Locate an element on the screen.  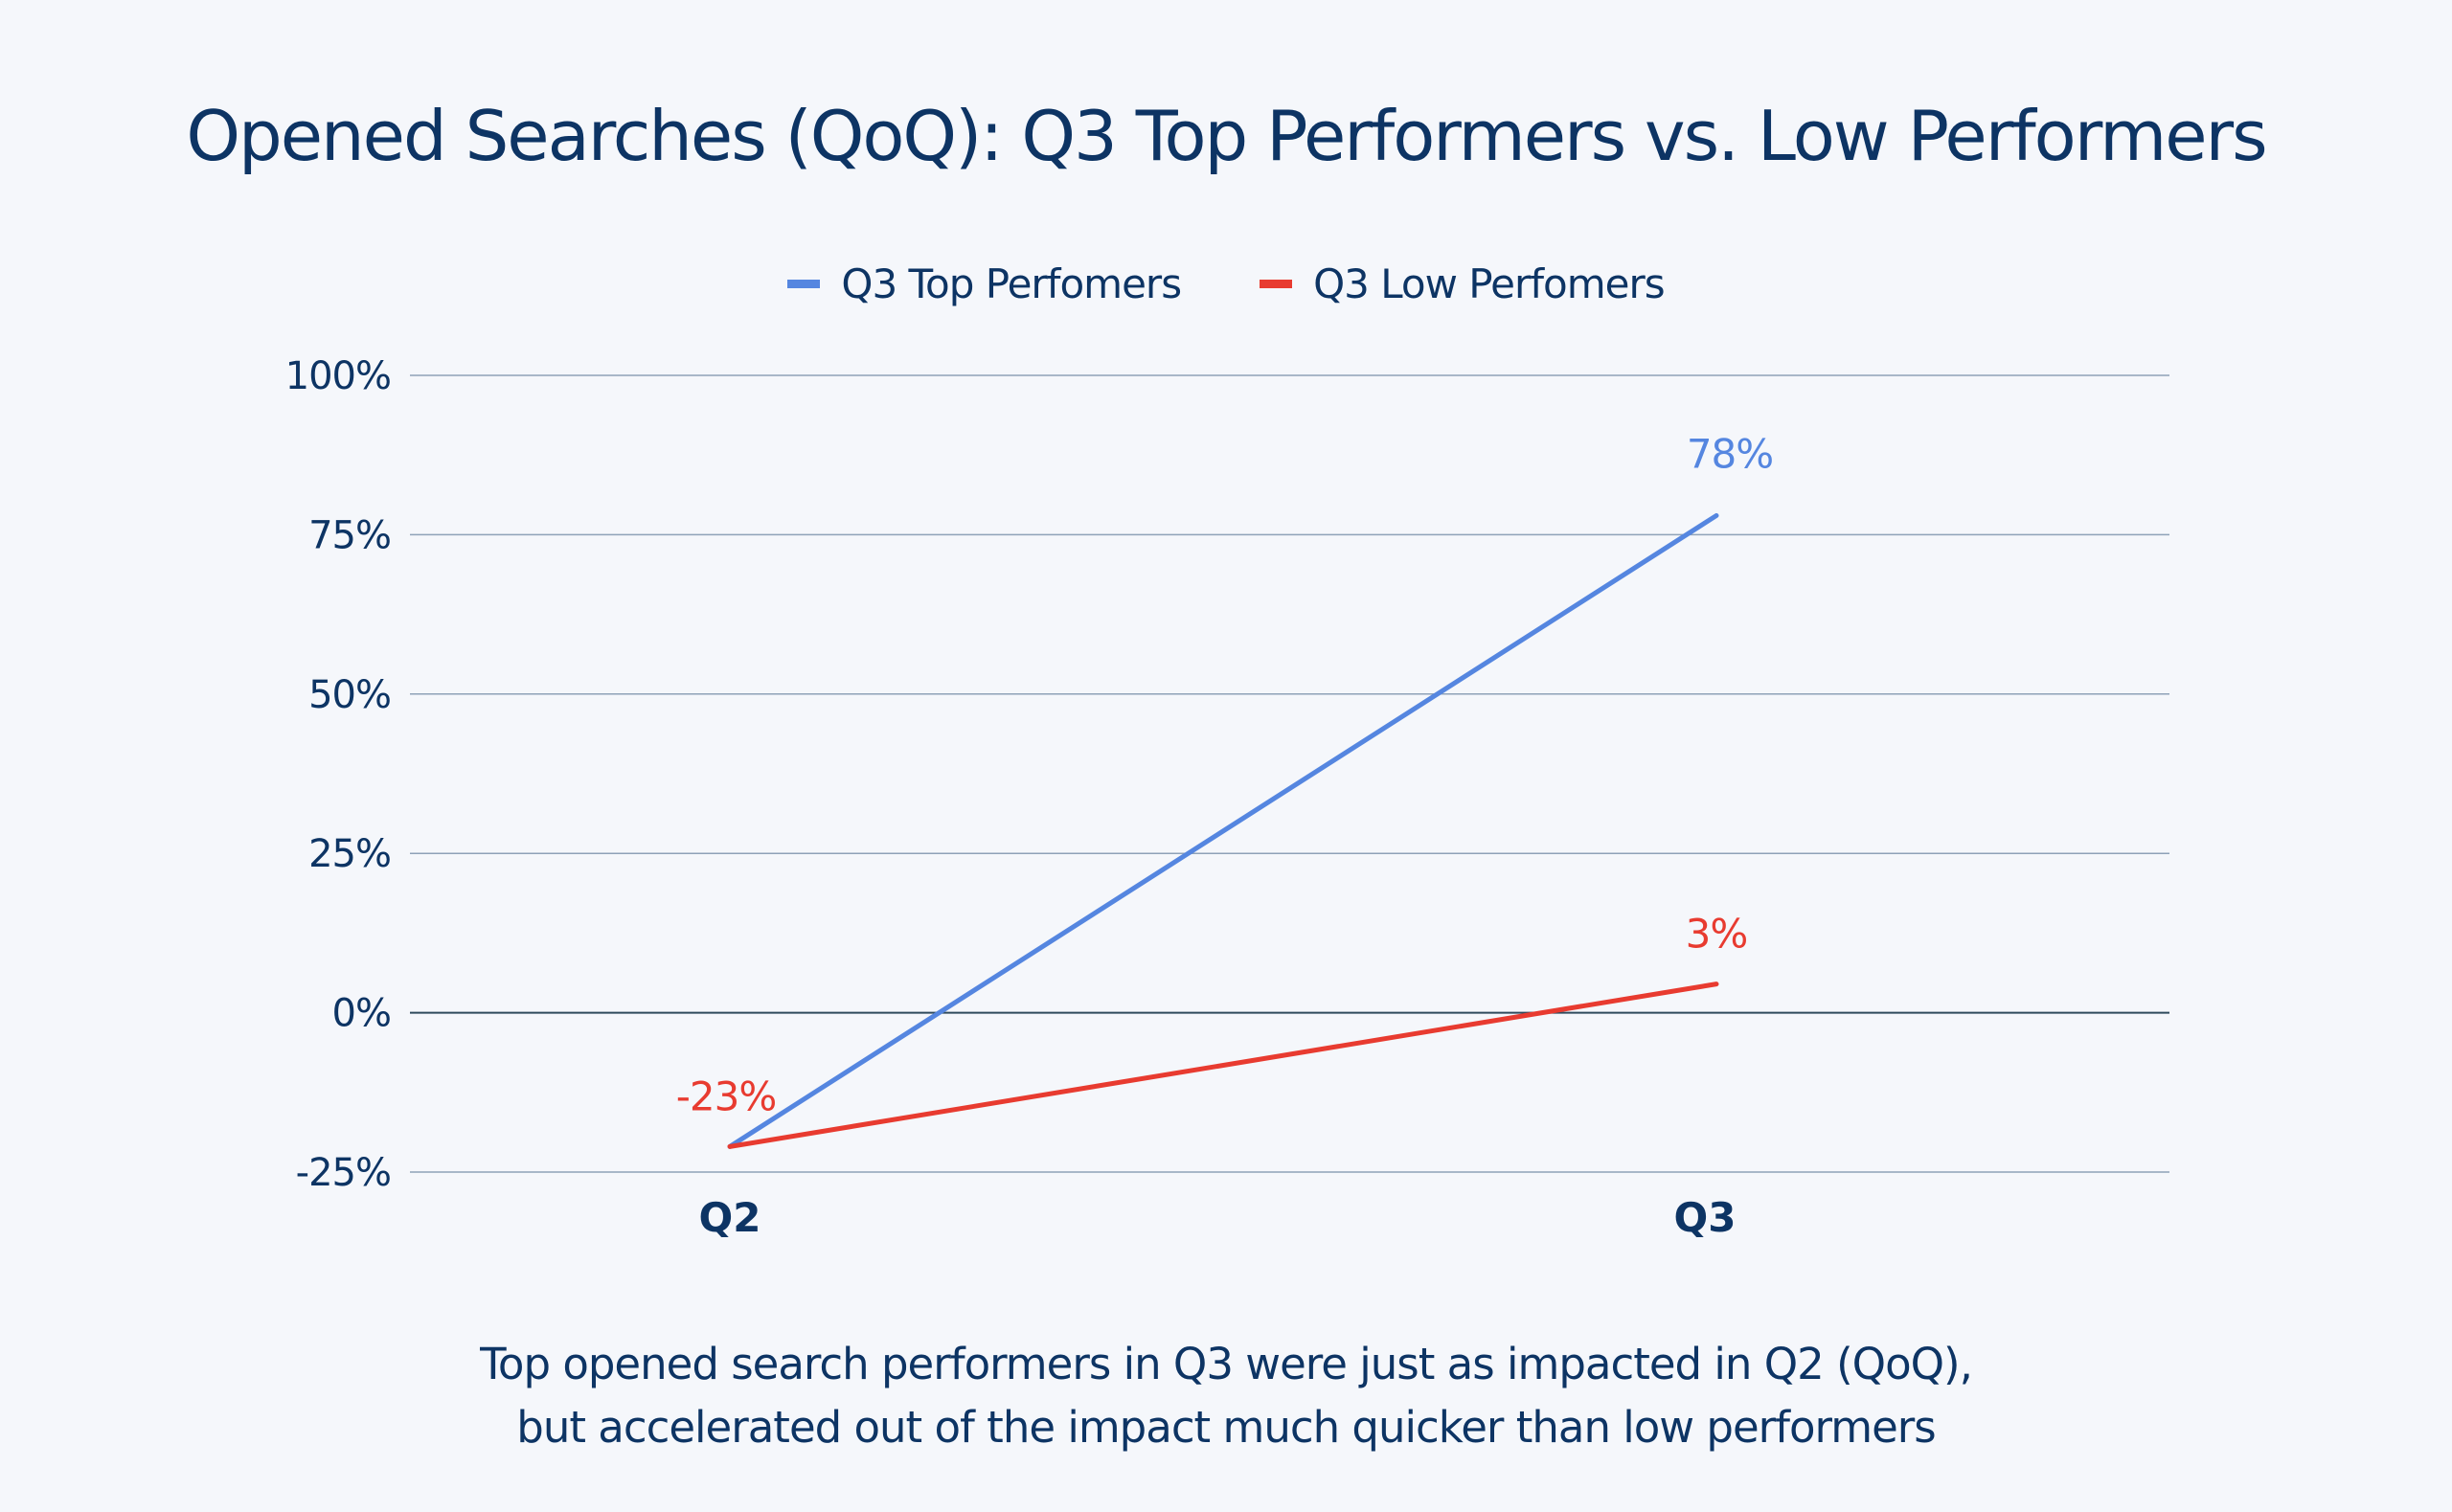
legend-item-top-performers: Q3 Top Perfomers is located at coordinates (984, 283).